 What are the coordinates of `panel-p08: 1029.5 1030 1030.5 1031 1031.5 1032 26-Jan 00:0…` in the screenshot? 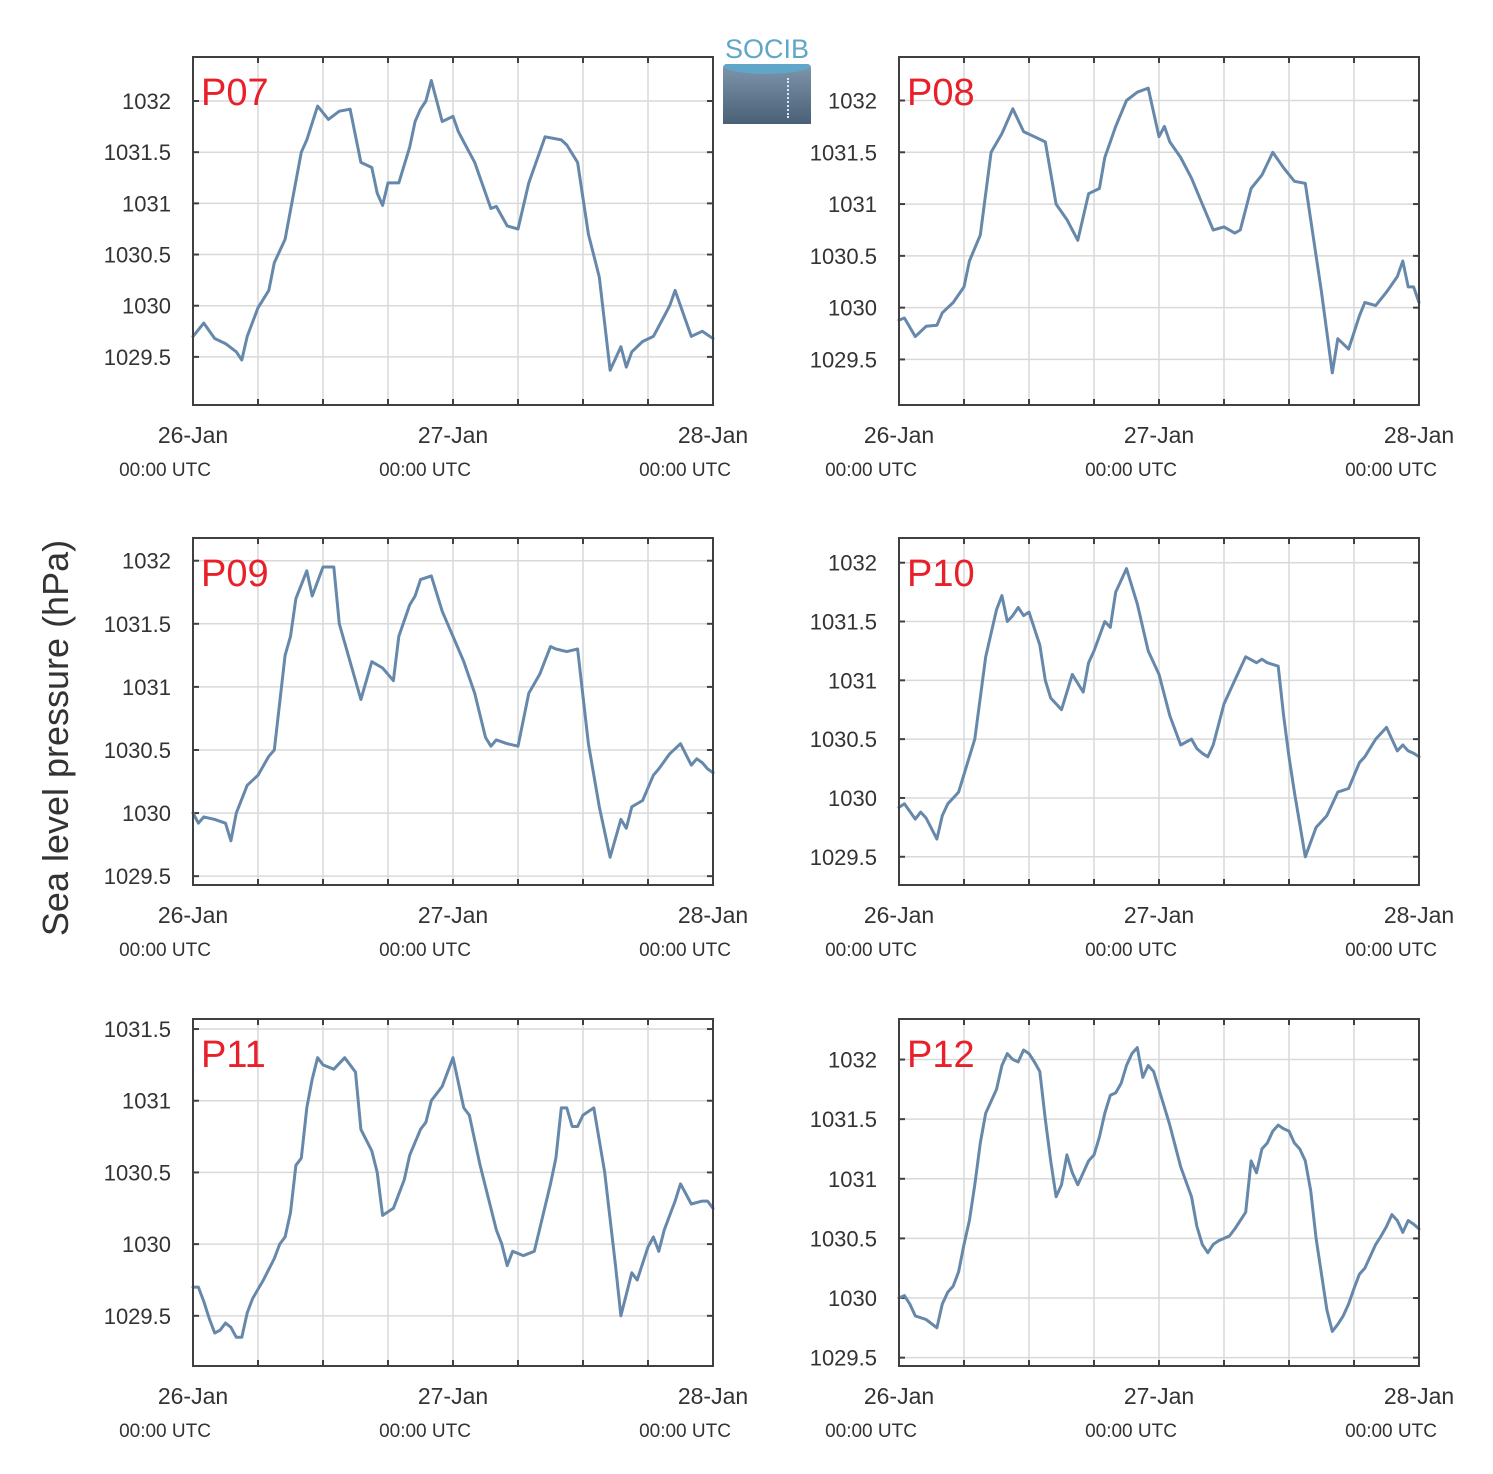 It's located at (1132, 268).